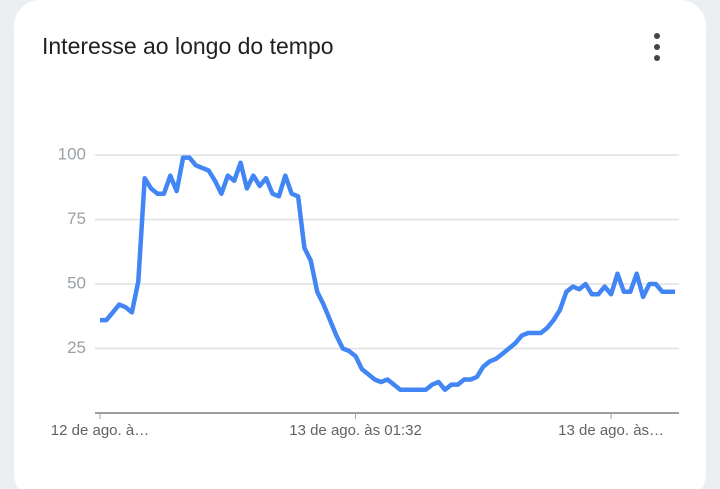 Image resolution: width=720 pixels, height=489 pixels. I want to click on x-tick-label: 13 de ago. às 01:32, so click(355, 430).